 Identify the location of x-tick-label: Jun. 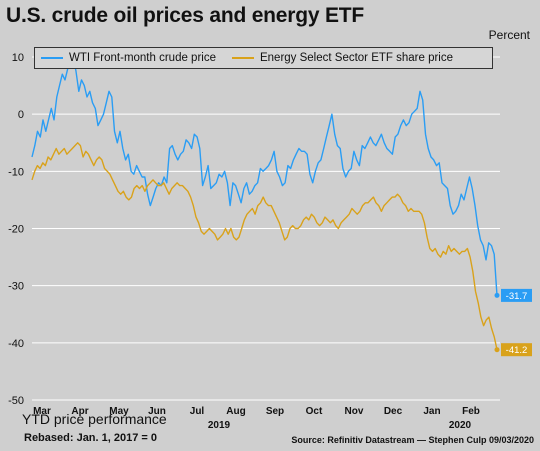
(157, 411).